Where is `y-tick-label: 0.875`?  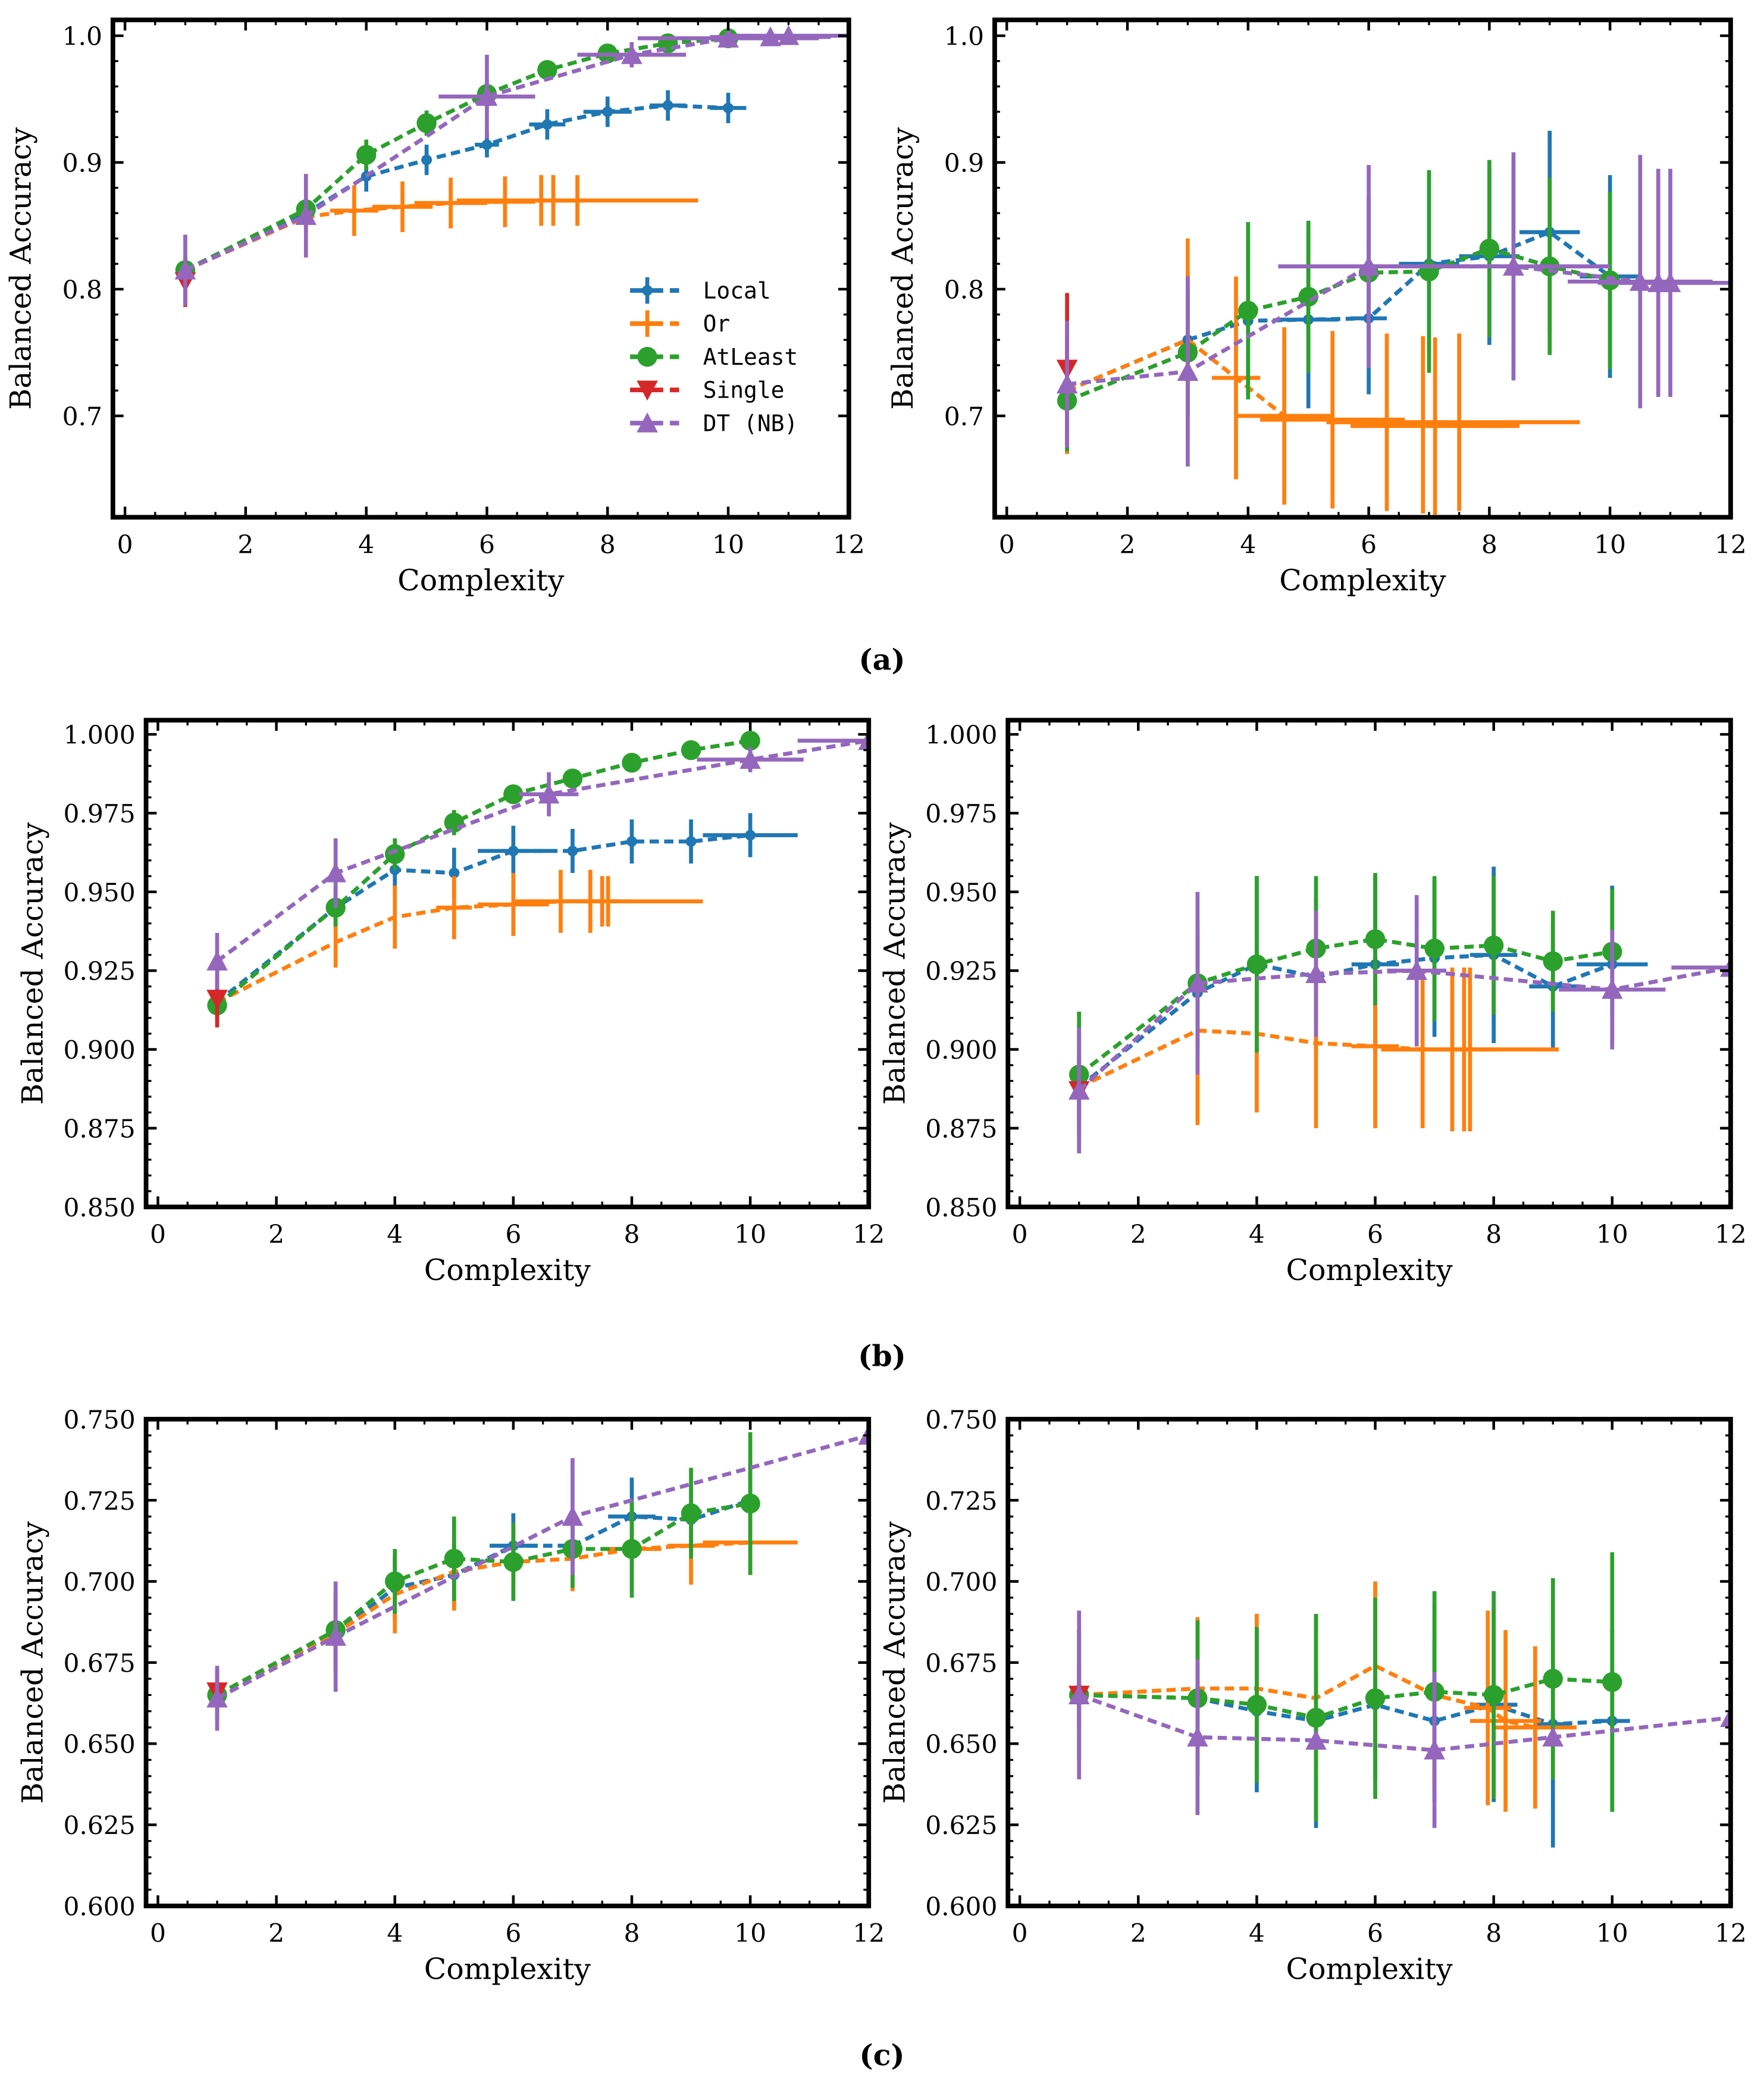
y-tick-label: 0.875 is located at coordinates (99, 1128).